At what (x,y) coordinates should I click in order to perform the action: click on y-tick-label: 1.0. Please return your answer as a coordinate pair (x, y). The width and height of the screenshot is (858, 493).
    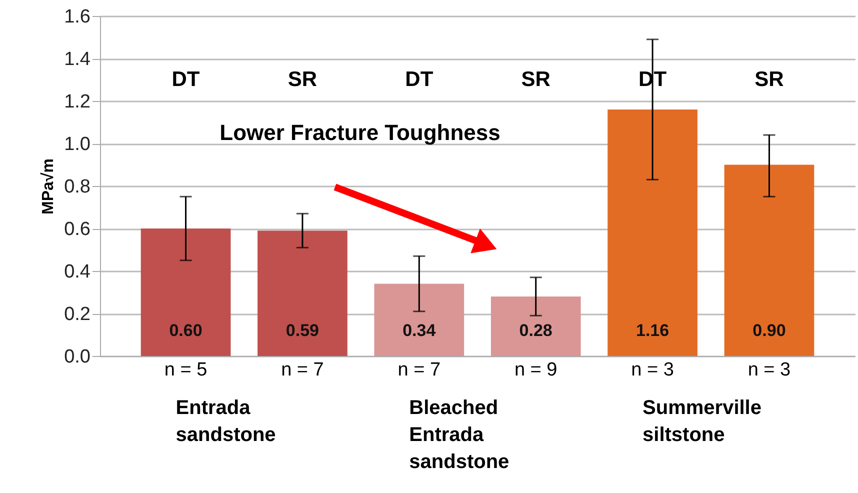
    Looking at the image, I should click on (77, 144).